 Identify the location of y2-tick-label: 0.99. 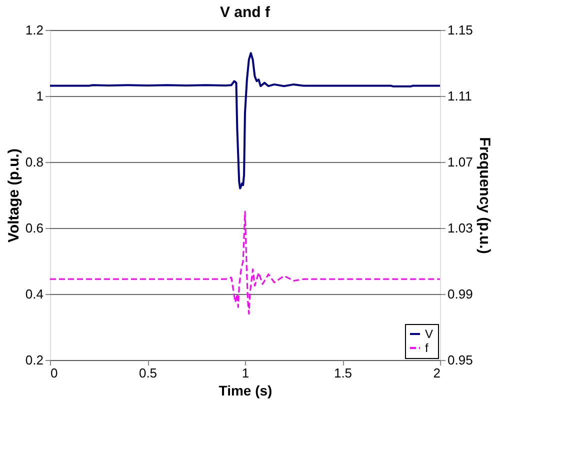
(460, 294).